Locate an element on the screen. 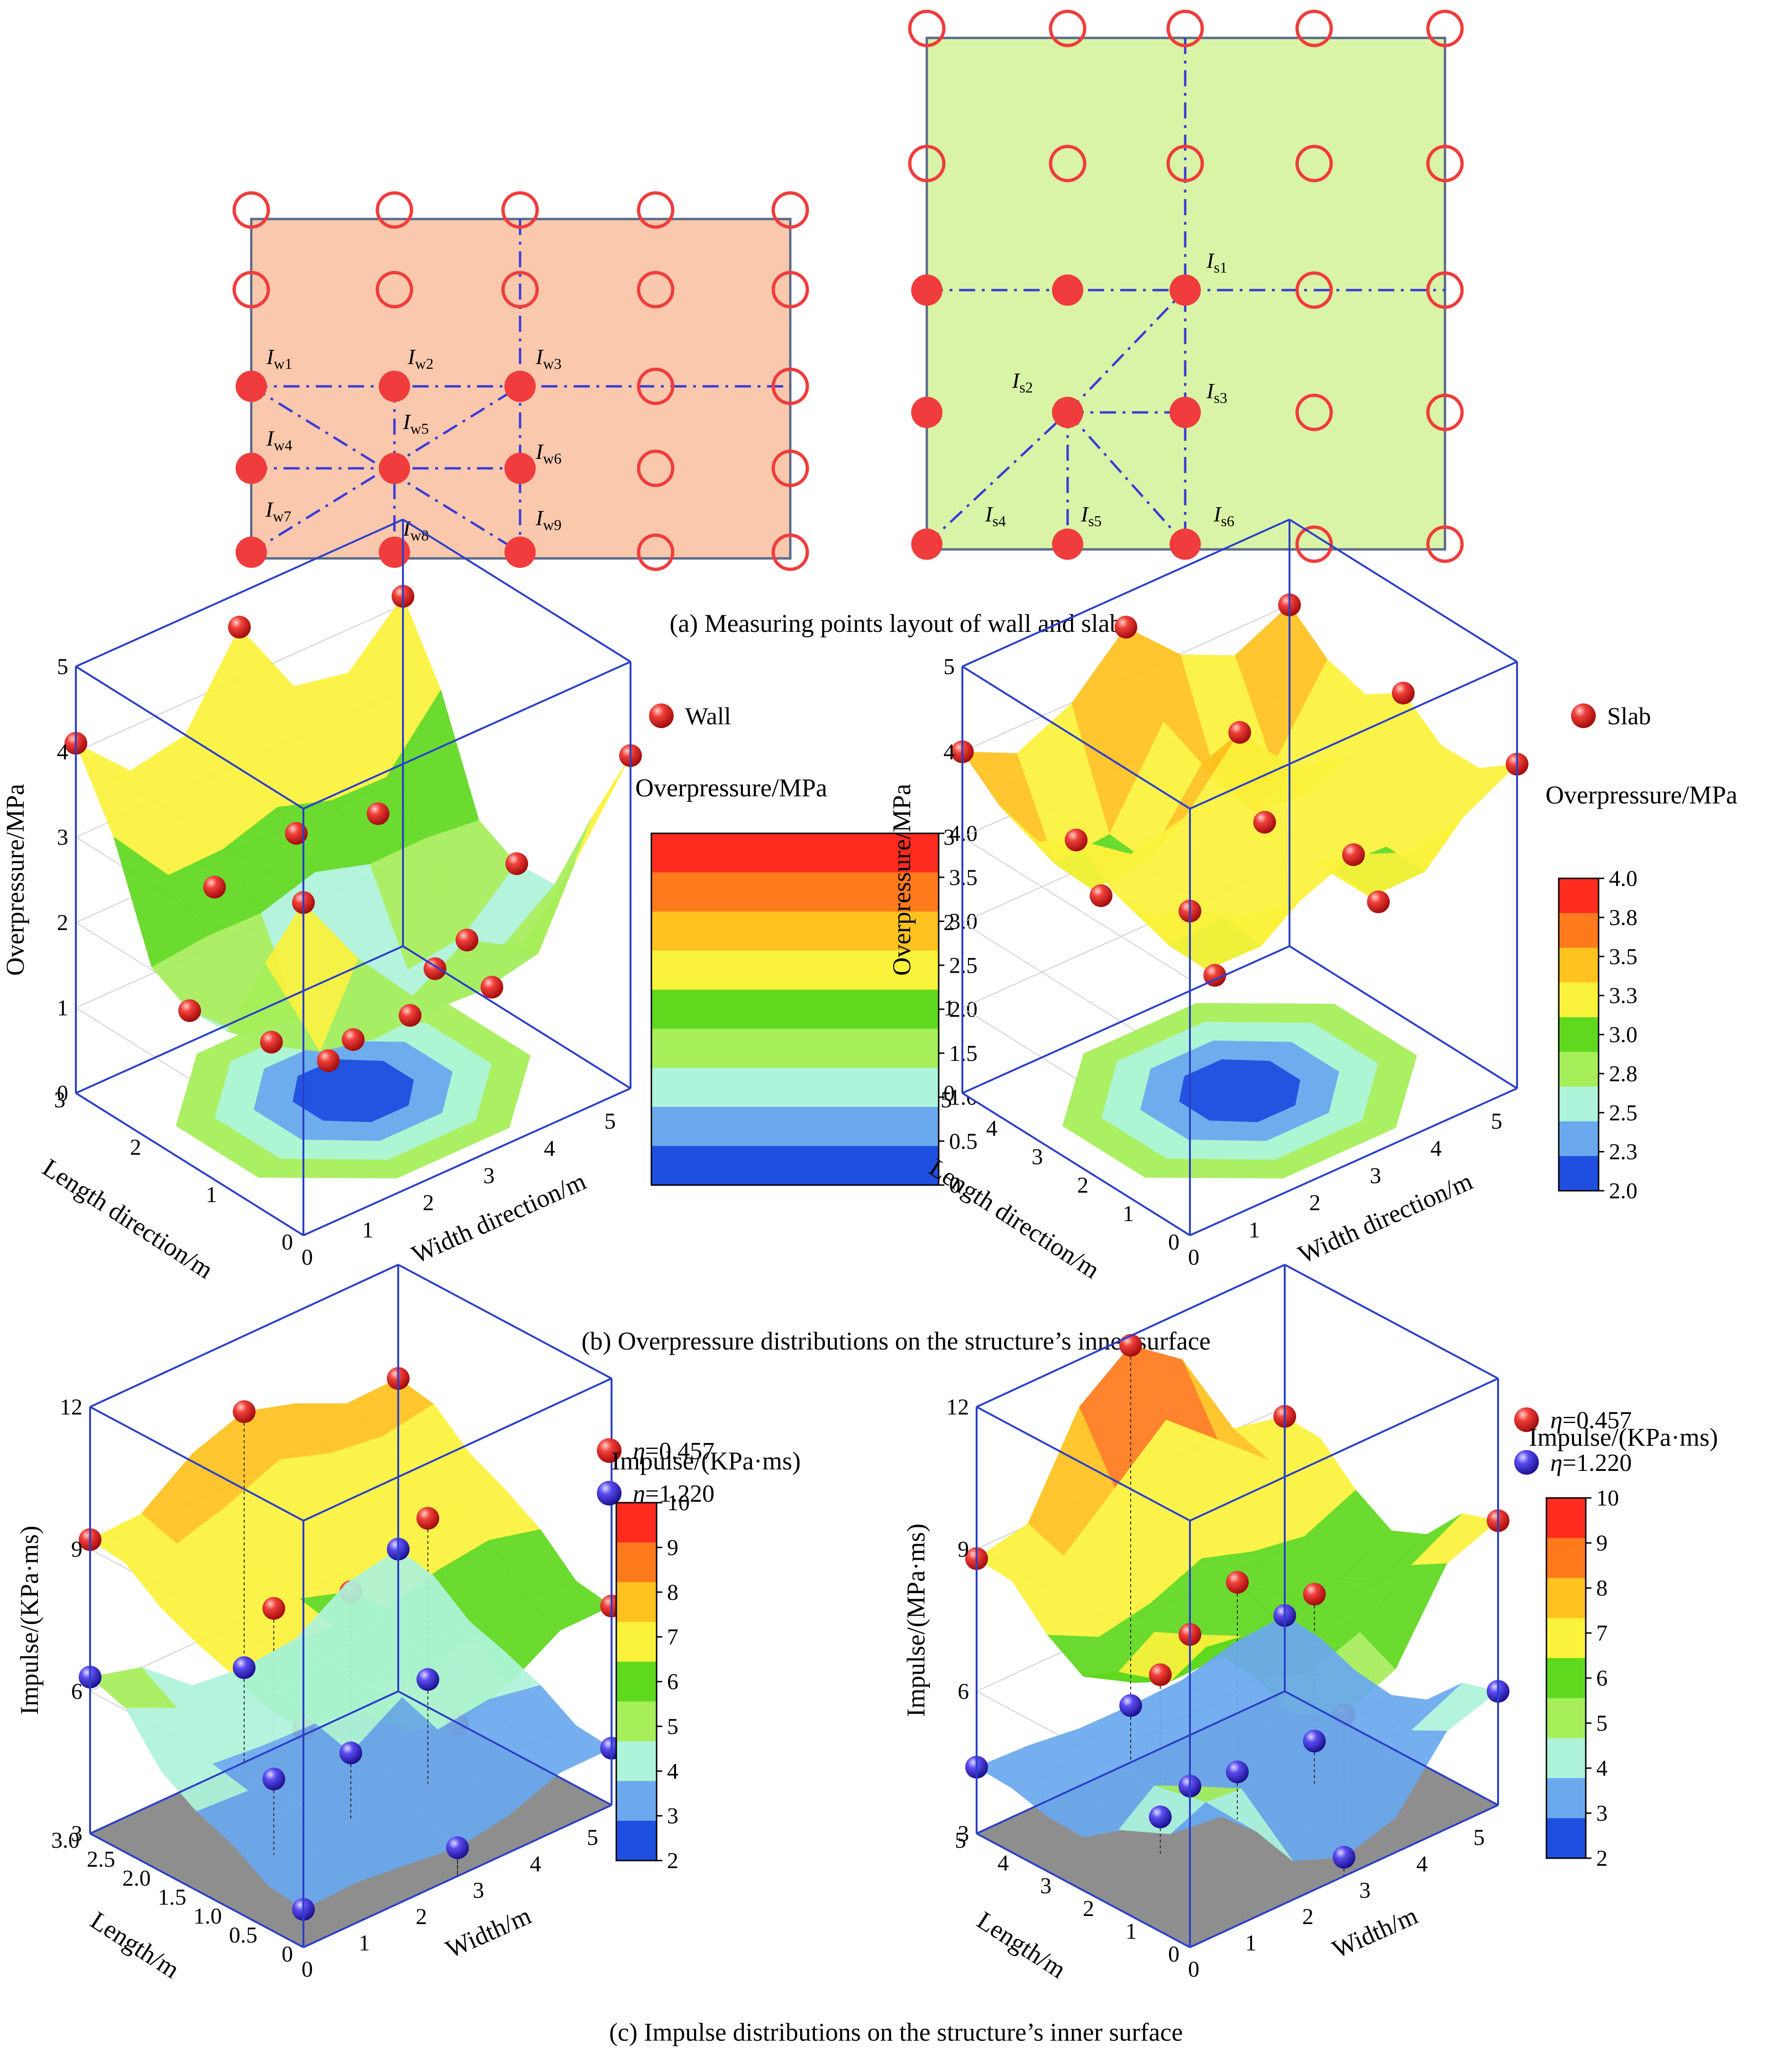 The width and height of the screenshot is (1792, 2053). colorbar-tick-label: 2 is located at coordinates (672, 1860).